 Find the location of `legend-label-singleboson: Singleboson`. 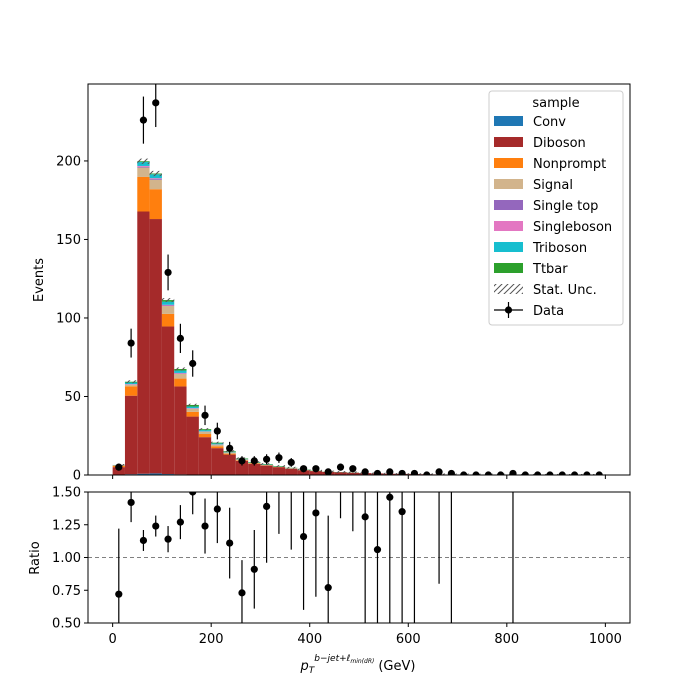

legend-label-singleboson: Singleboson is located at coordinates (572, 227).